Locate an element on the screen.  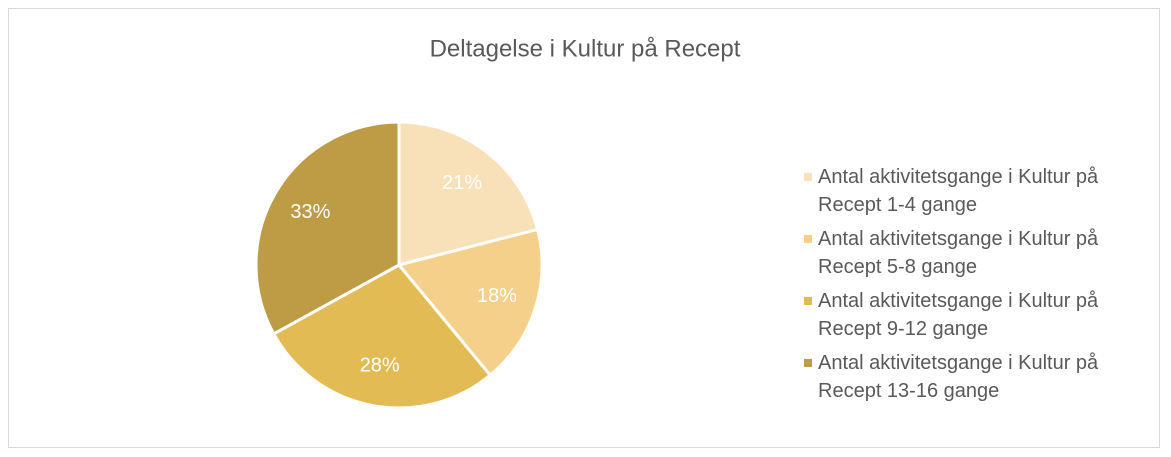
chart-title: Deltagelse i Kultur på Recept is located at coordinates (585, 48).